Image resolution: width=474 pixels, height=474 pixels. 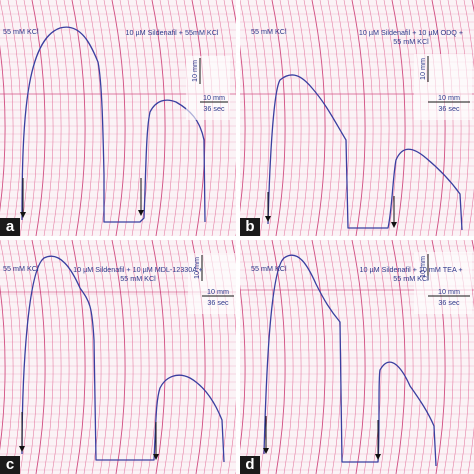 What do you see at coordinates (411, 274) in the screenshot?
I see `treatment-label: 10 µM Sildenafil + 10 mM TEA +55 mM KCl` at bounding box center [411, 274].